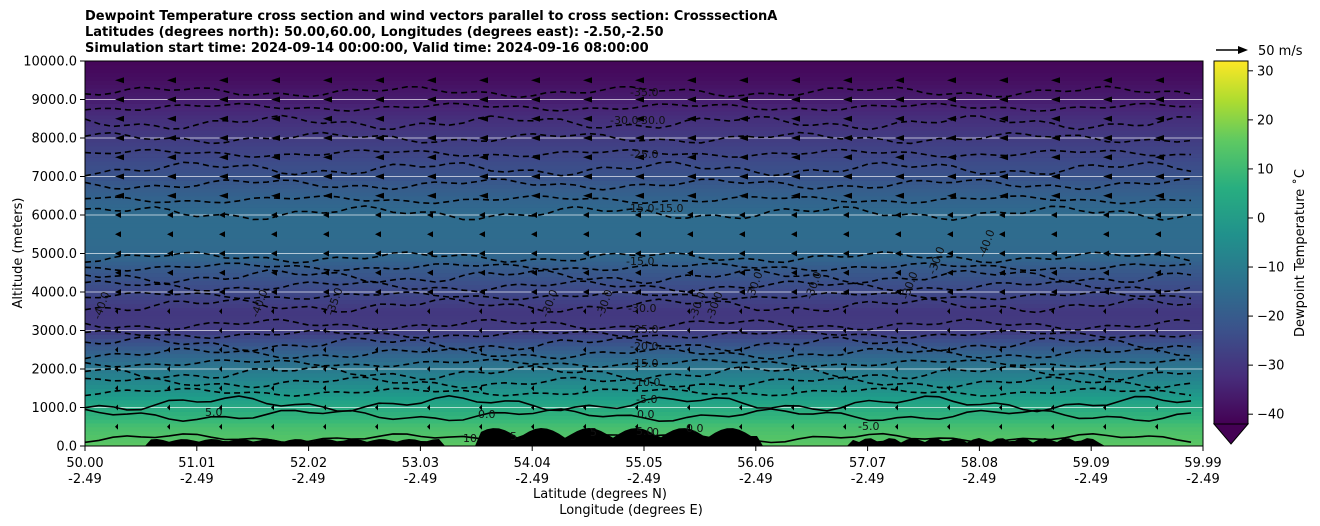 The height and width of the screenshot is (526, 1320). I want to click on x-tick-label-lat: 55.05, so click(643, 463).